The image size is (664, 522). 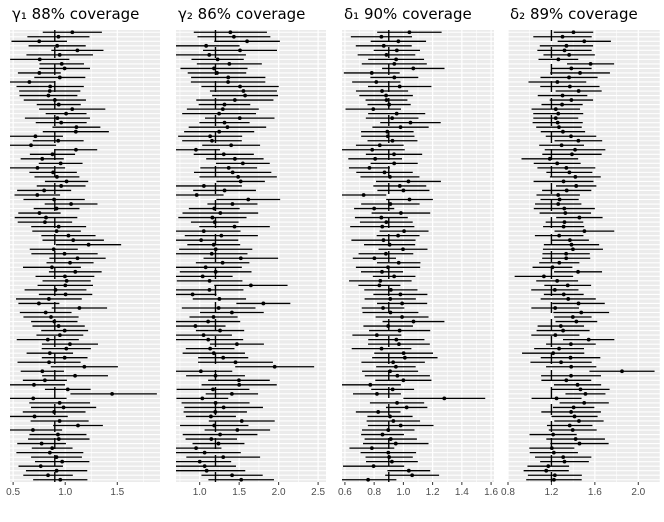 I want to click on panel-title: δ₂ 89% coverage, so click(x=574, y=14).